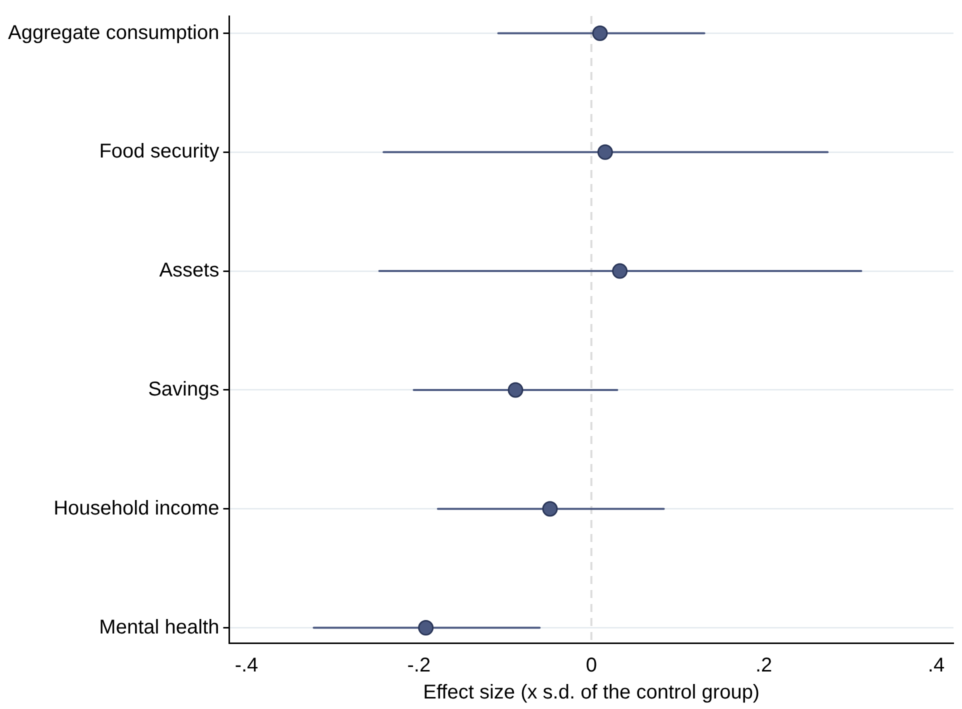  Describe the element at coordinates (591, 665) in the screenshot. I see `x-tick-label: 0` at that location.